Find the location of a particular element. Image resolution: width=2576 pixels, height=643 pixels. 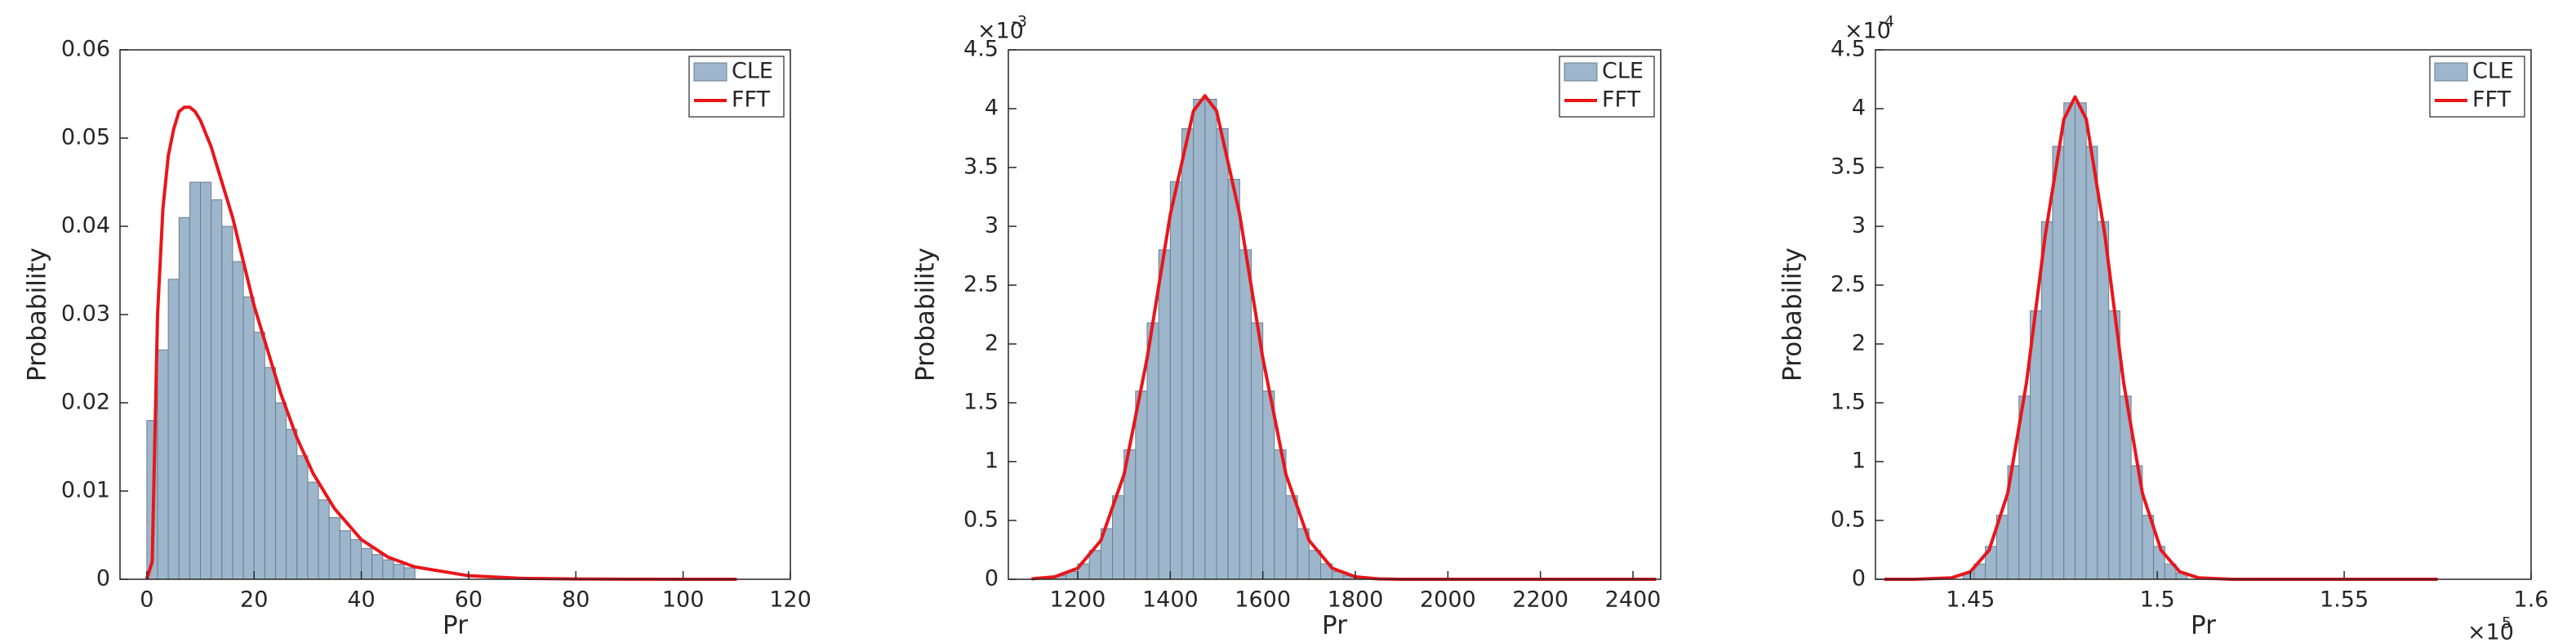

x-tick-label: 1.55 is located at coordinates (2344, 600).